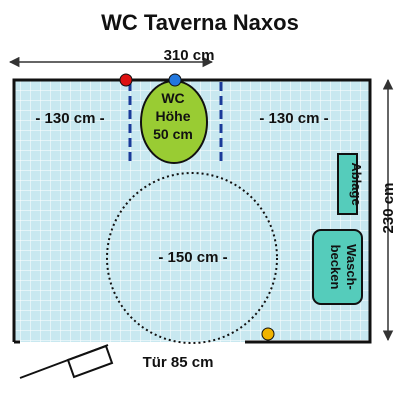 Image resolution: width=400 pixels, height=400 pixels. I want to click on red-marker, so click(126, 80).